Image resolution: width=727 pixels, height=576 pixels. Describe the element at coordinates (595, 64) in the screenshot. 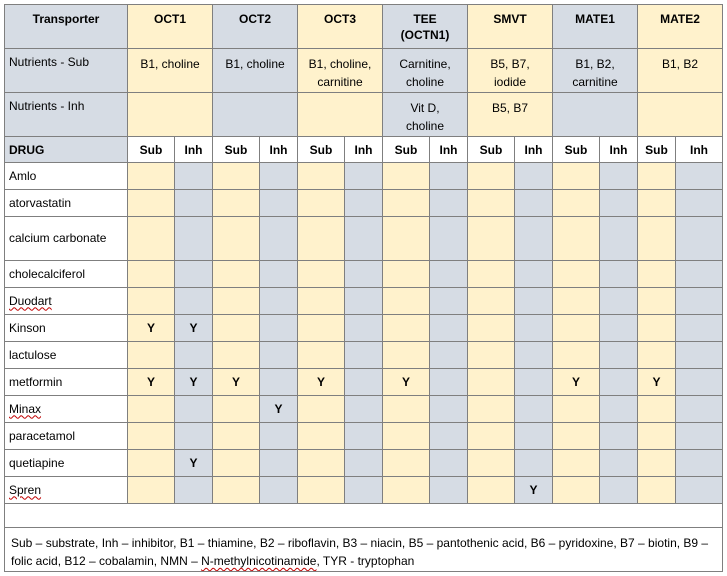

I see `nutrient-text: B1, B2,` at that location.